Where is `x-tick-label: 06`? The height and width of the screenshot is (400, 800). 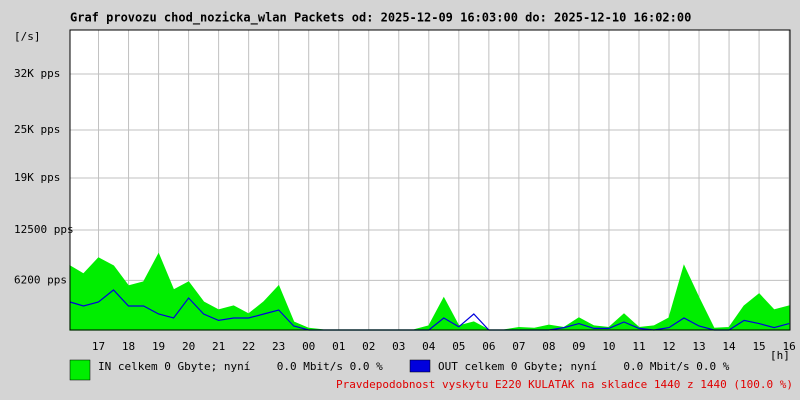
x-tick-label: 06 is located at coordinates (488, 346).